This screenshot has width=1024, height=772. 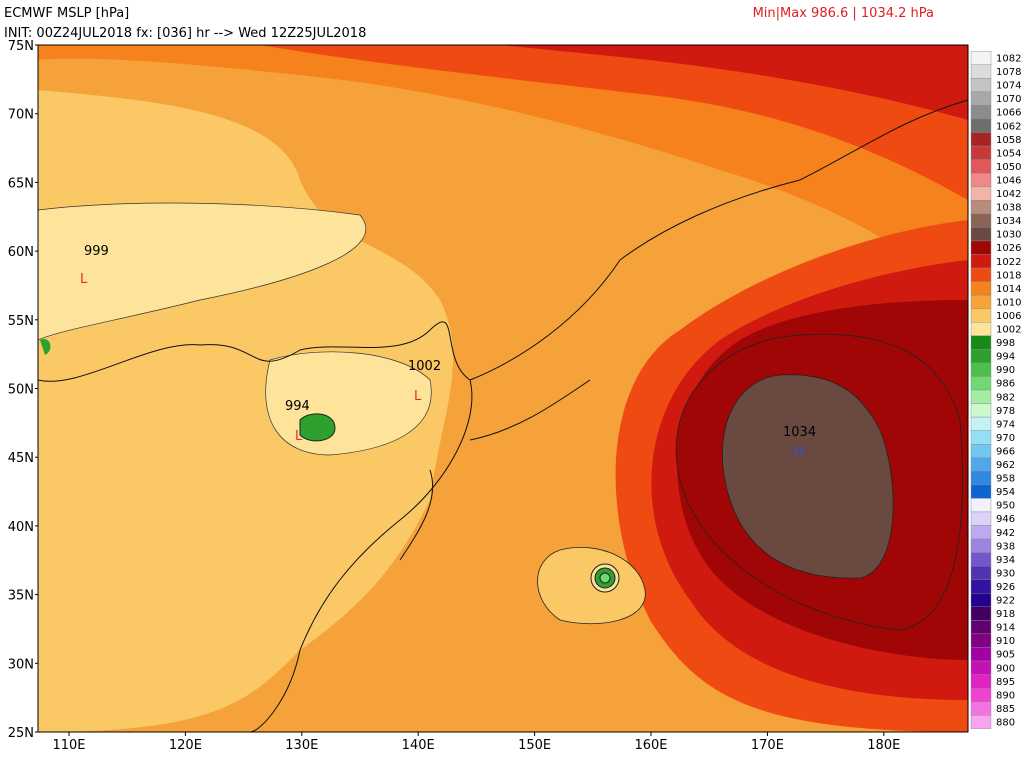 What do you see at coordinates (1008, 262) in the screenshot?
I see `colorbar-label: 1022` at bounding box center [1008, 262].